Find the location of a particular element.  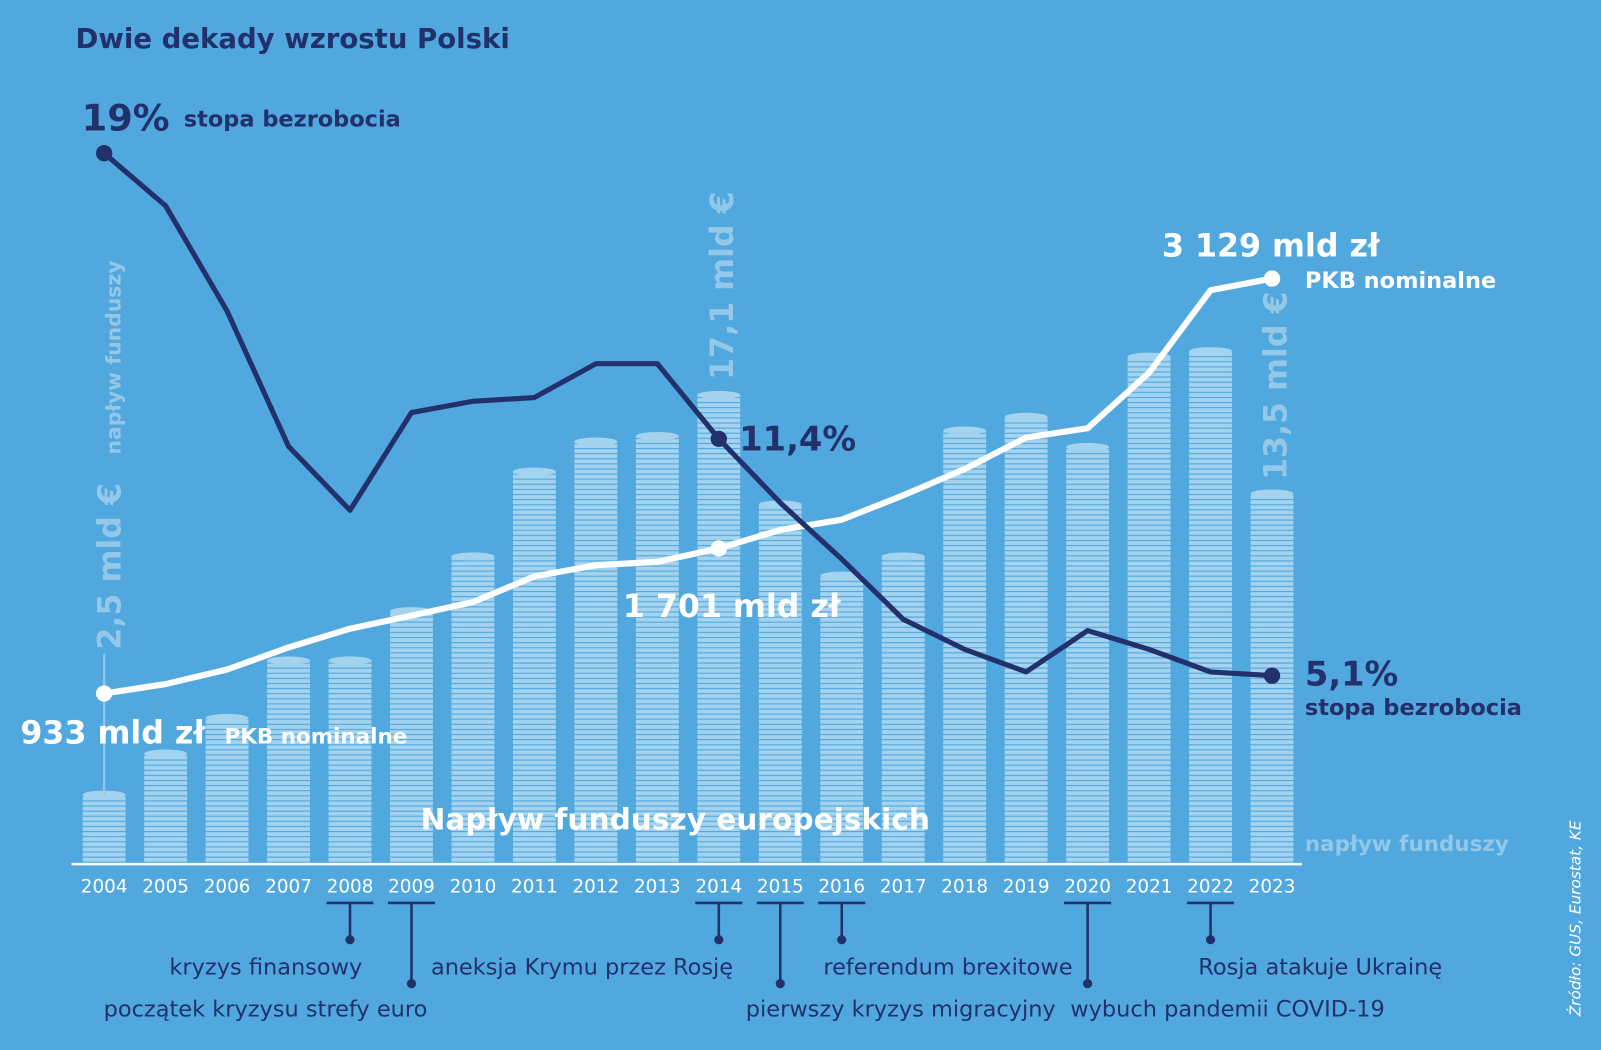

gdp-mid-value: 1 701 mld zł is located at coordinates (732, 607).